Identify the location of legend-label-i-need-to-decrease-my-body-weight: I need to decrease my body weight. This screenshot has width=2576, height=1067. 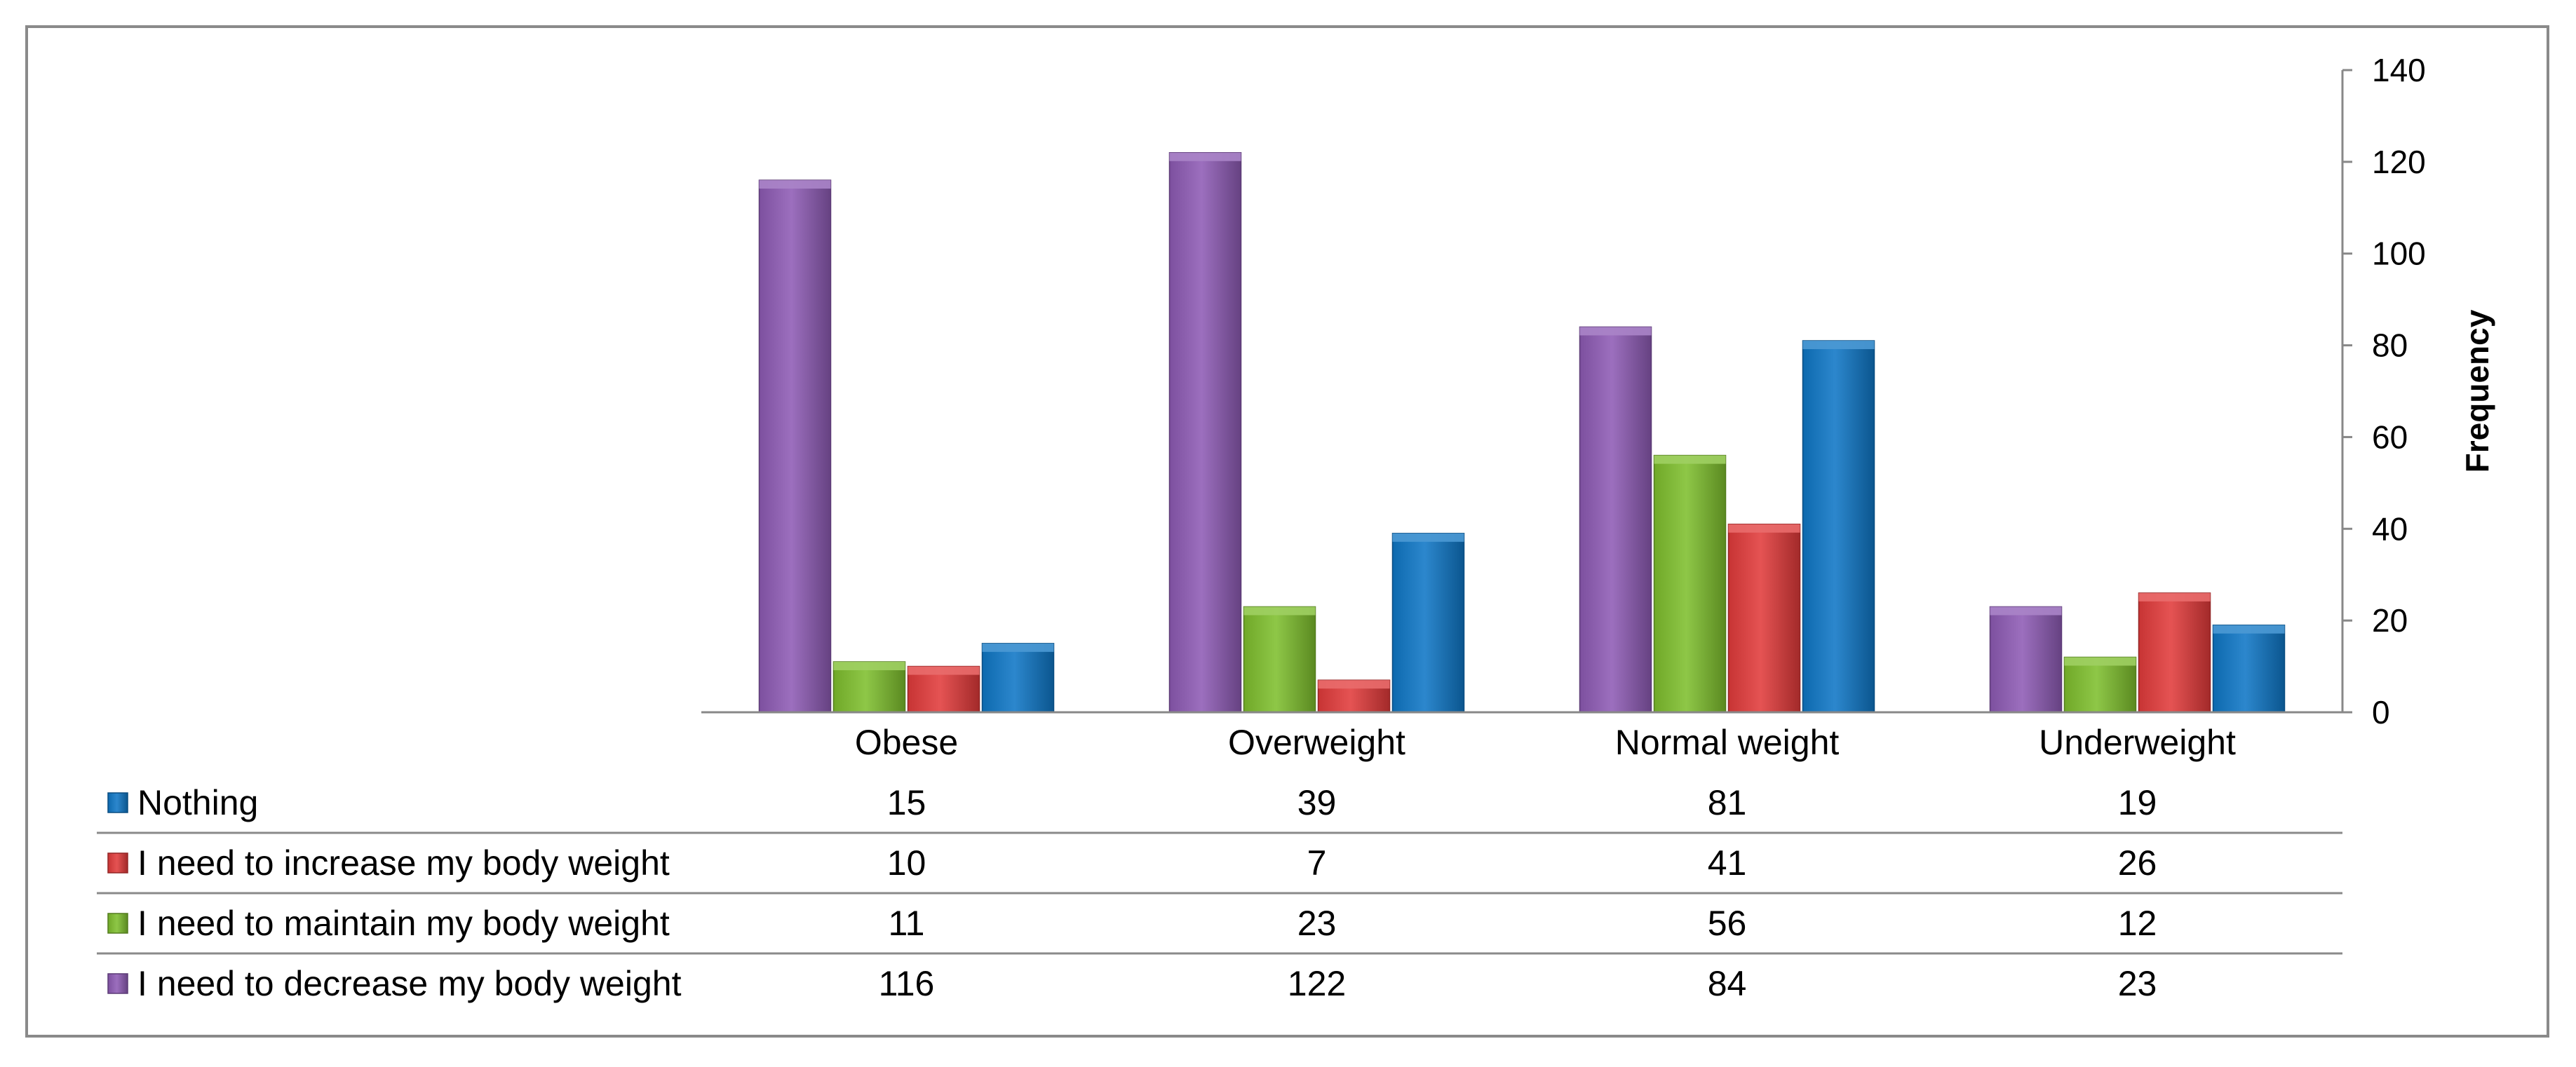
(409, 983).